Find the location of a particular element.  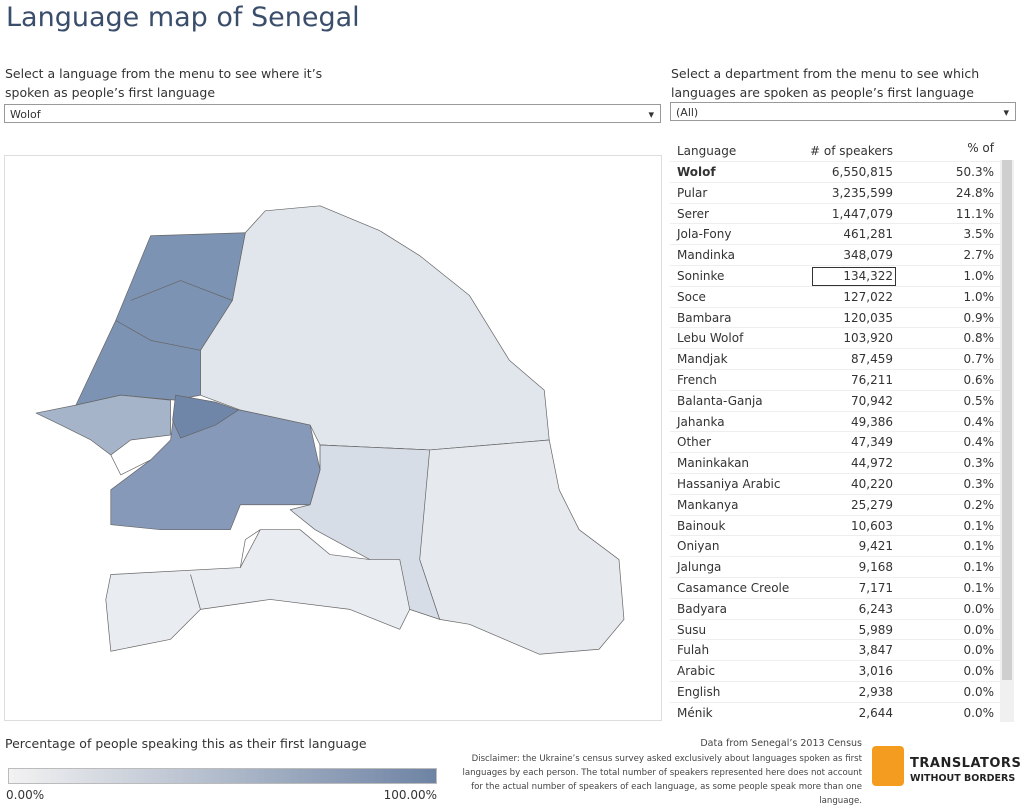

legend-min: 0.00% is located at coordinates (25, 795).